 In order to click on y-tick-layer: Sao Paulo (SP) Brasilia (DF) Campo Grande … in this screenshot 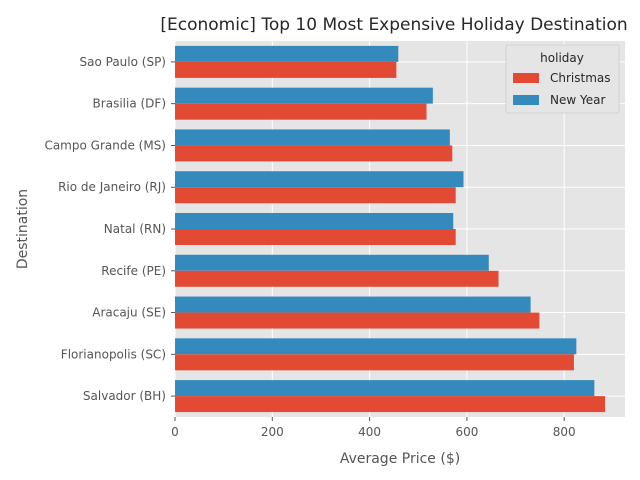, I will do `click(109, 229)`.